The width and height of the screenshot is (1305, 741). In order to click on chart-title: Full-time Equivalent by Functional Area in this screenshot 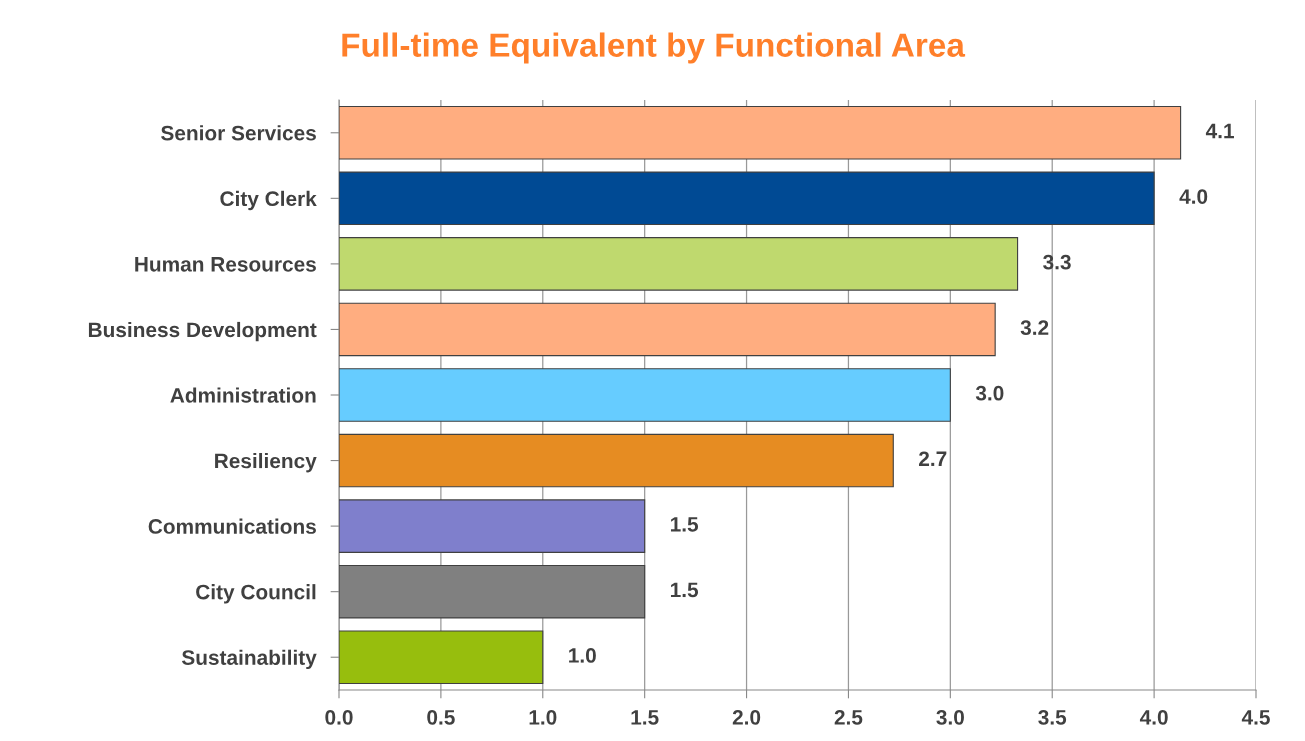, I will do `click(654, 48)`.